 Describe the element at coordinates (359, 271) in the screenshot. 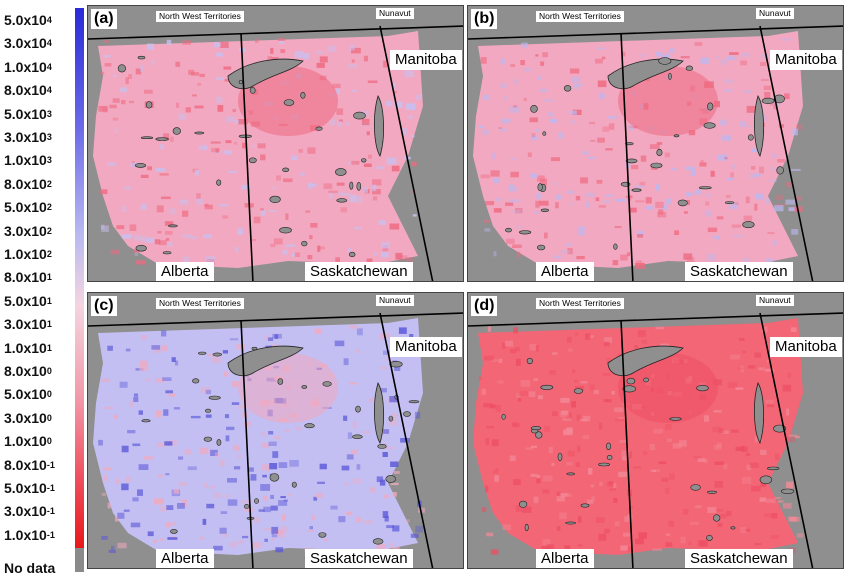

I see `label-saskatchewan: Saskatchewan` at that location.